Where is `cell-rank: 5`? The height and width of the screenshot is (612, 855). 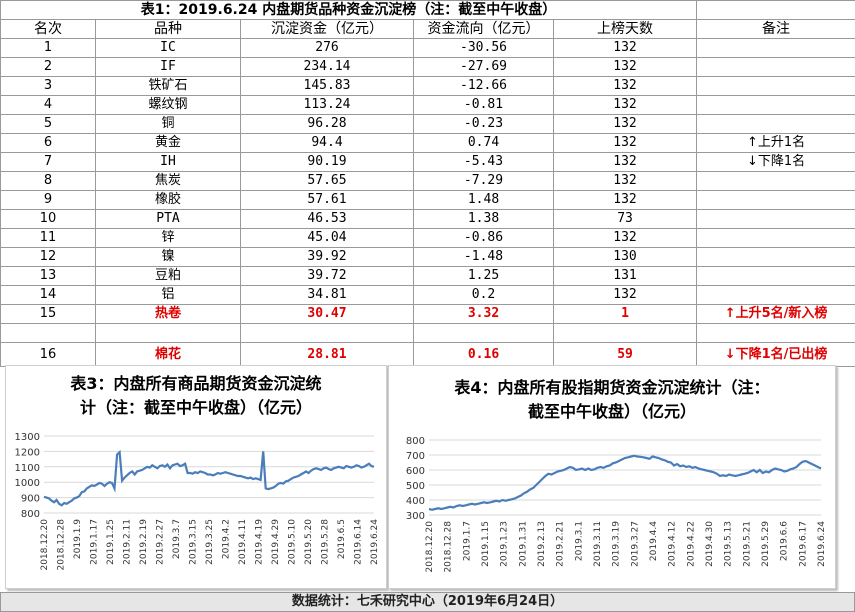
cell-rank: 5 is located at coordinates (48, 124).